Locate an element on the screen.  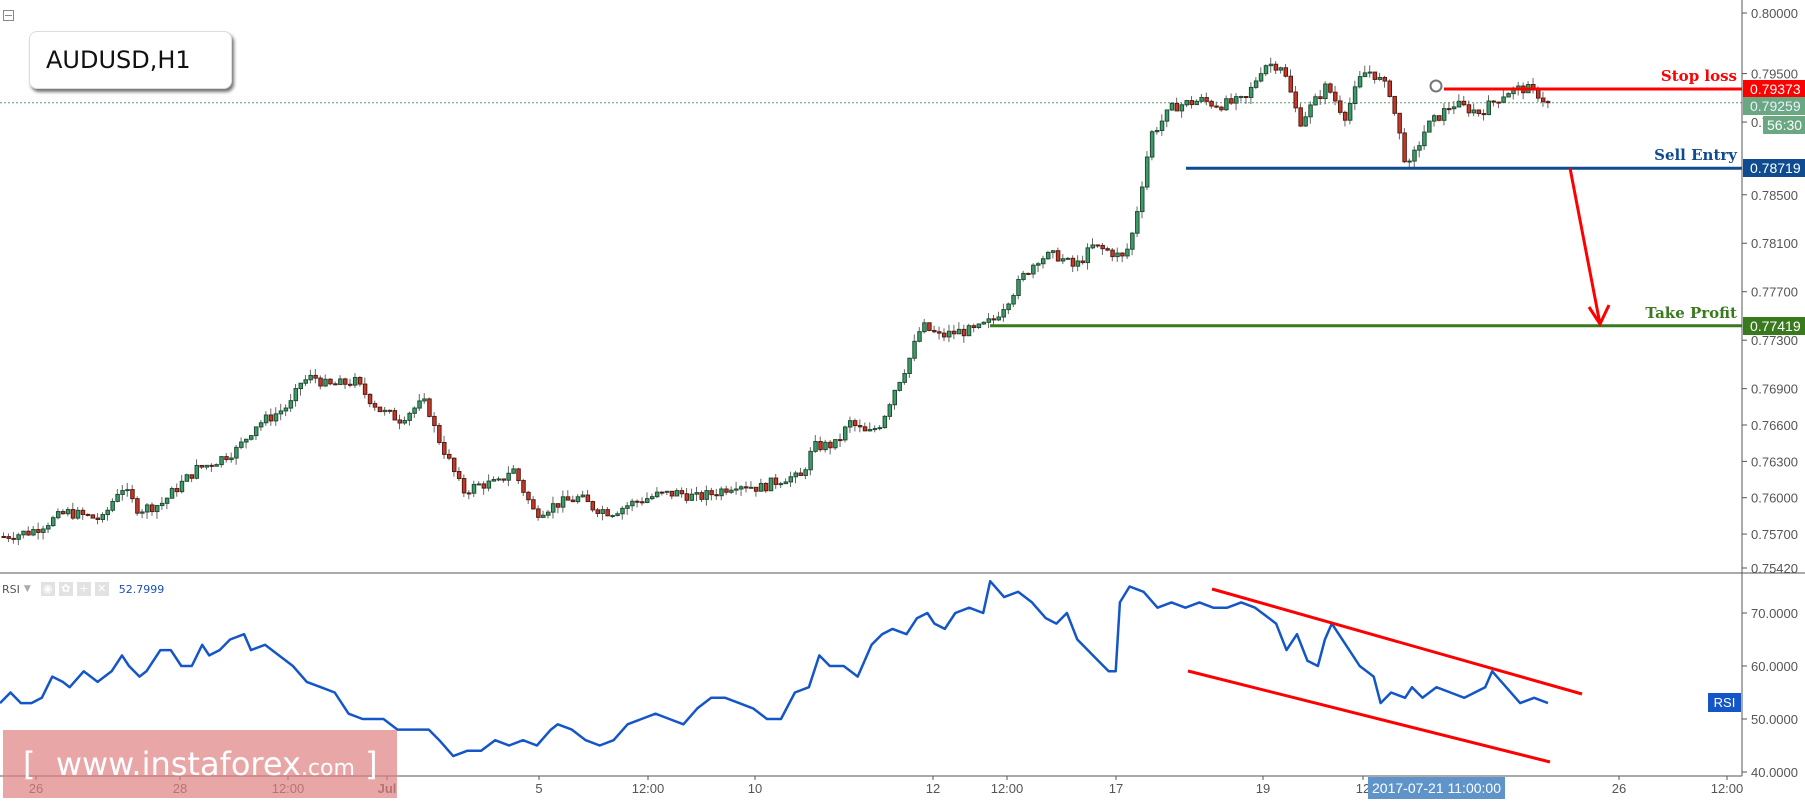
level-label-stop-loss: Stop loss is located at coordinates (1698, 75).